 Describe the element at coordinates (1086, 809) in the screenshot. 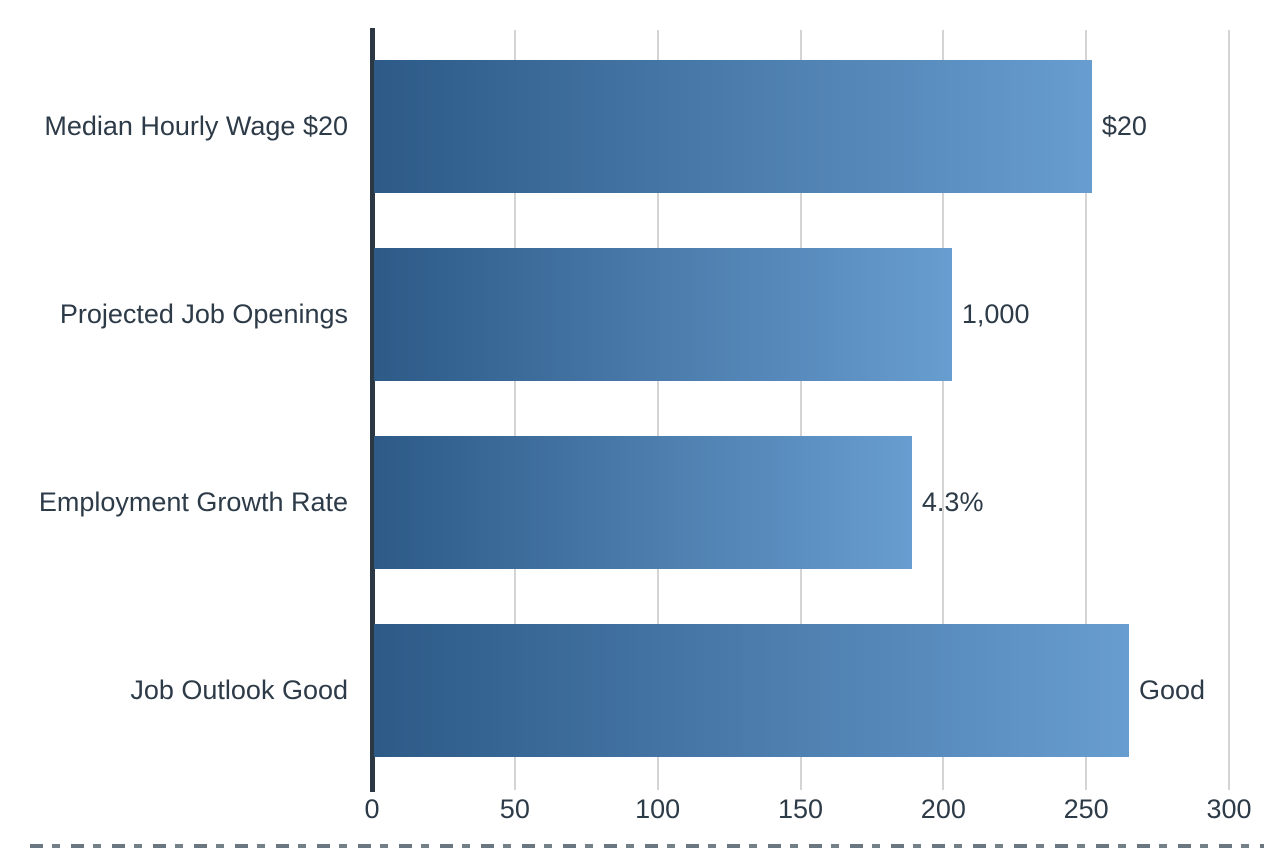

I see `x-tick-label-250: 250` at that location.